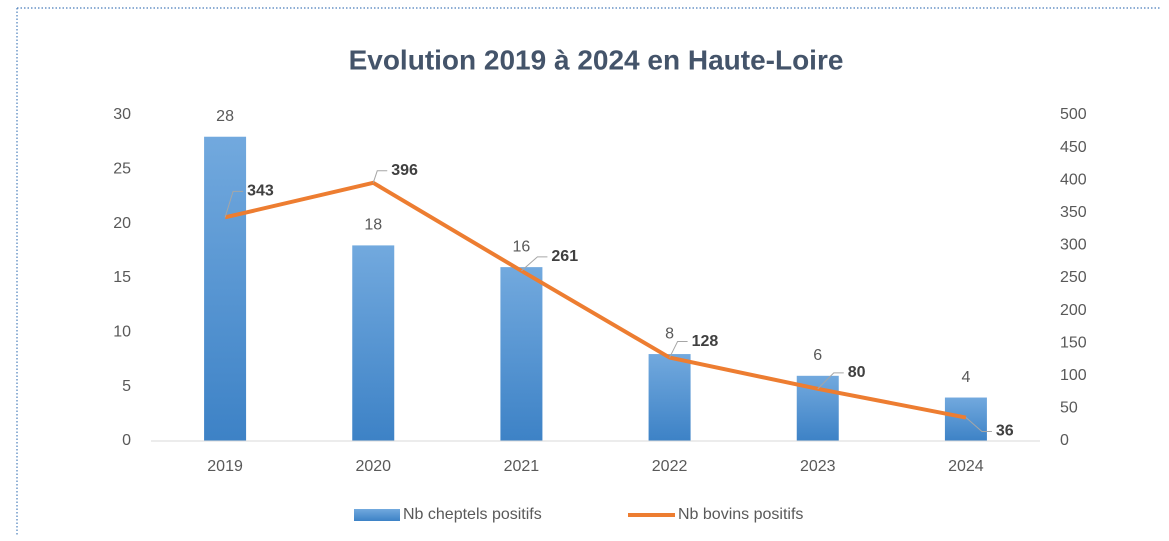 This screenshot has width=1169, height=541. What do you see at coordinates (225, 466) in the screenshot?
I see `x-tick-label: 2019` at bounding box center [225, 466].